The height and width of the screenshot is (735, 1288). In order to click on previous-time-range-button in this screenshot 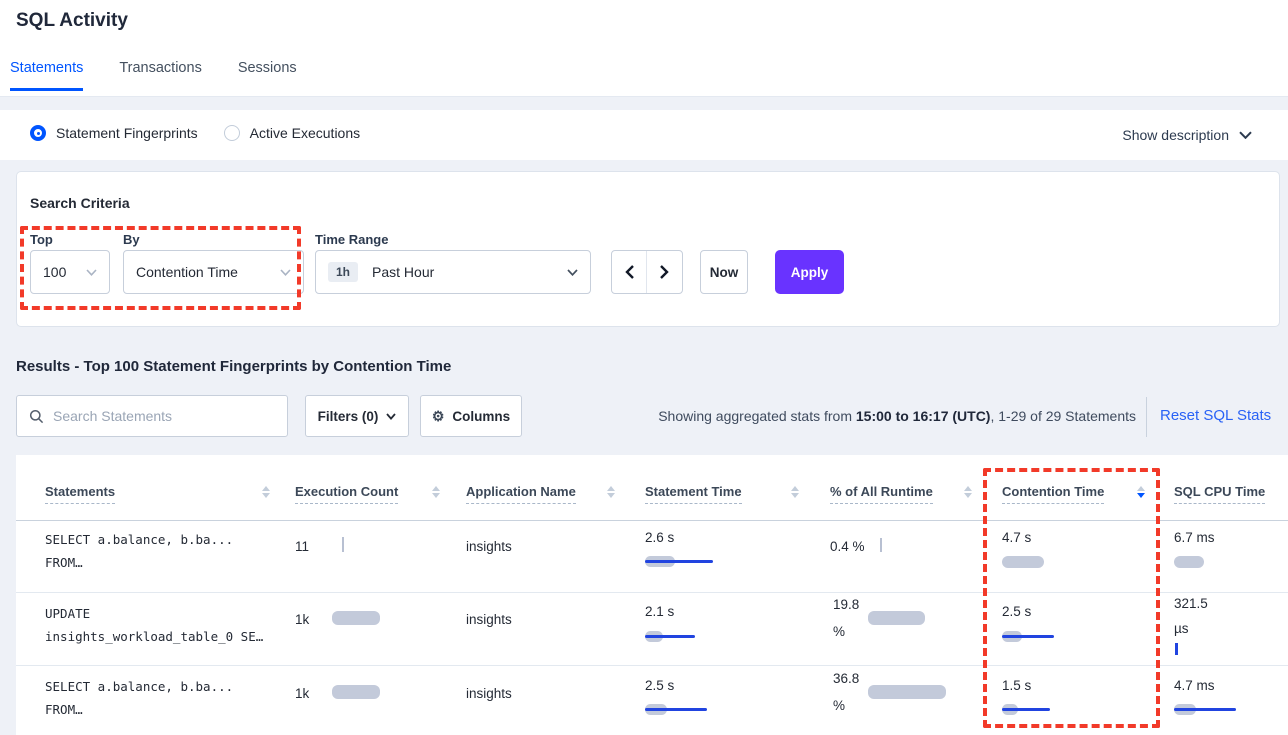, I will do `click(629, 272)`.